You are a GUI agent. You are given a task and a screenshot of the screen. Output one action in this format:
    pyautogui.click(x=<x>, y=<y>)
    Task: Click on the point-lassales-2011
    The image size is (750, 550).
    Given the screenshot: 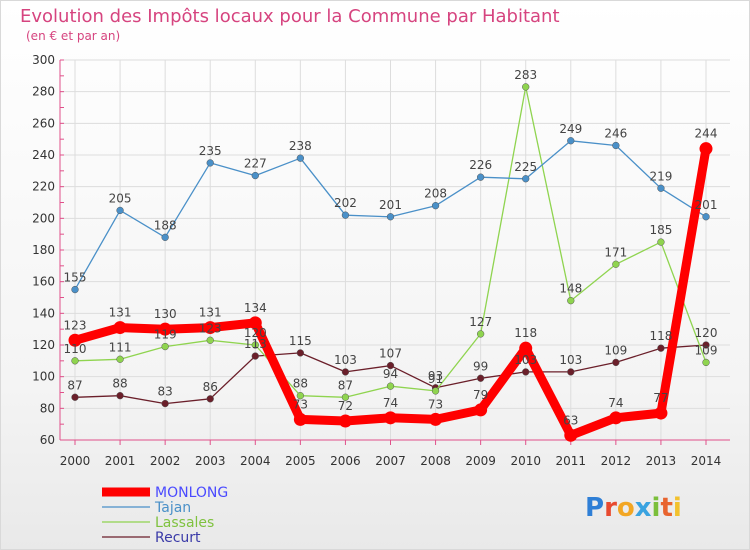 What is the action you would take?
    pyautogui.click(x=571, y=301)
    